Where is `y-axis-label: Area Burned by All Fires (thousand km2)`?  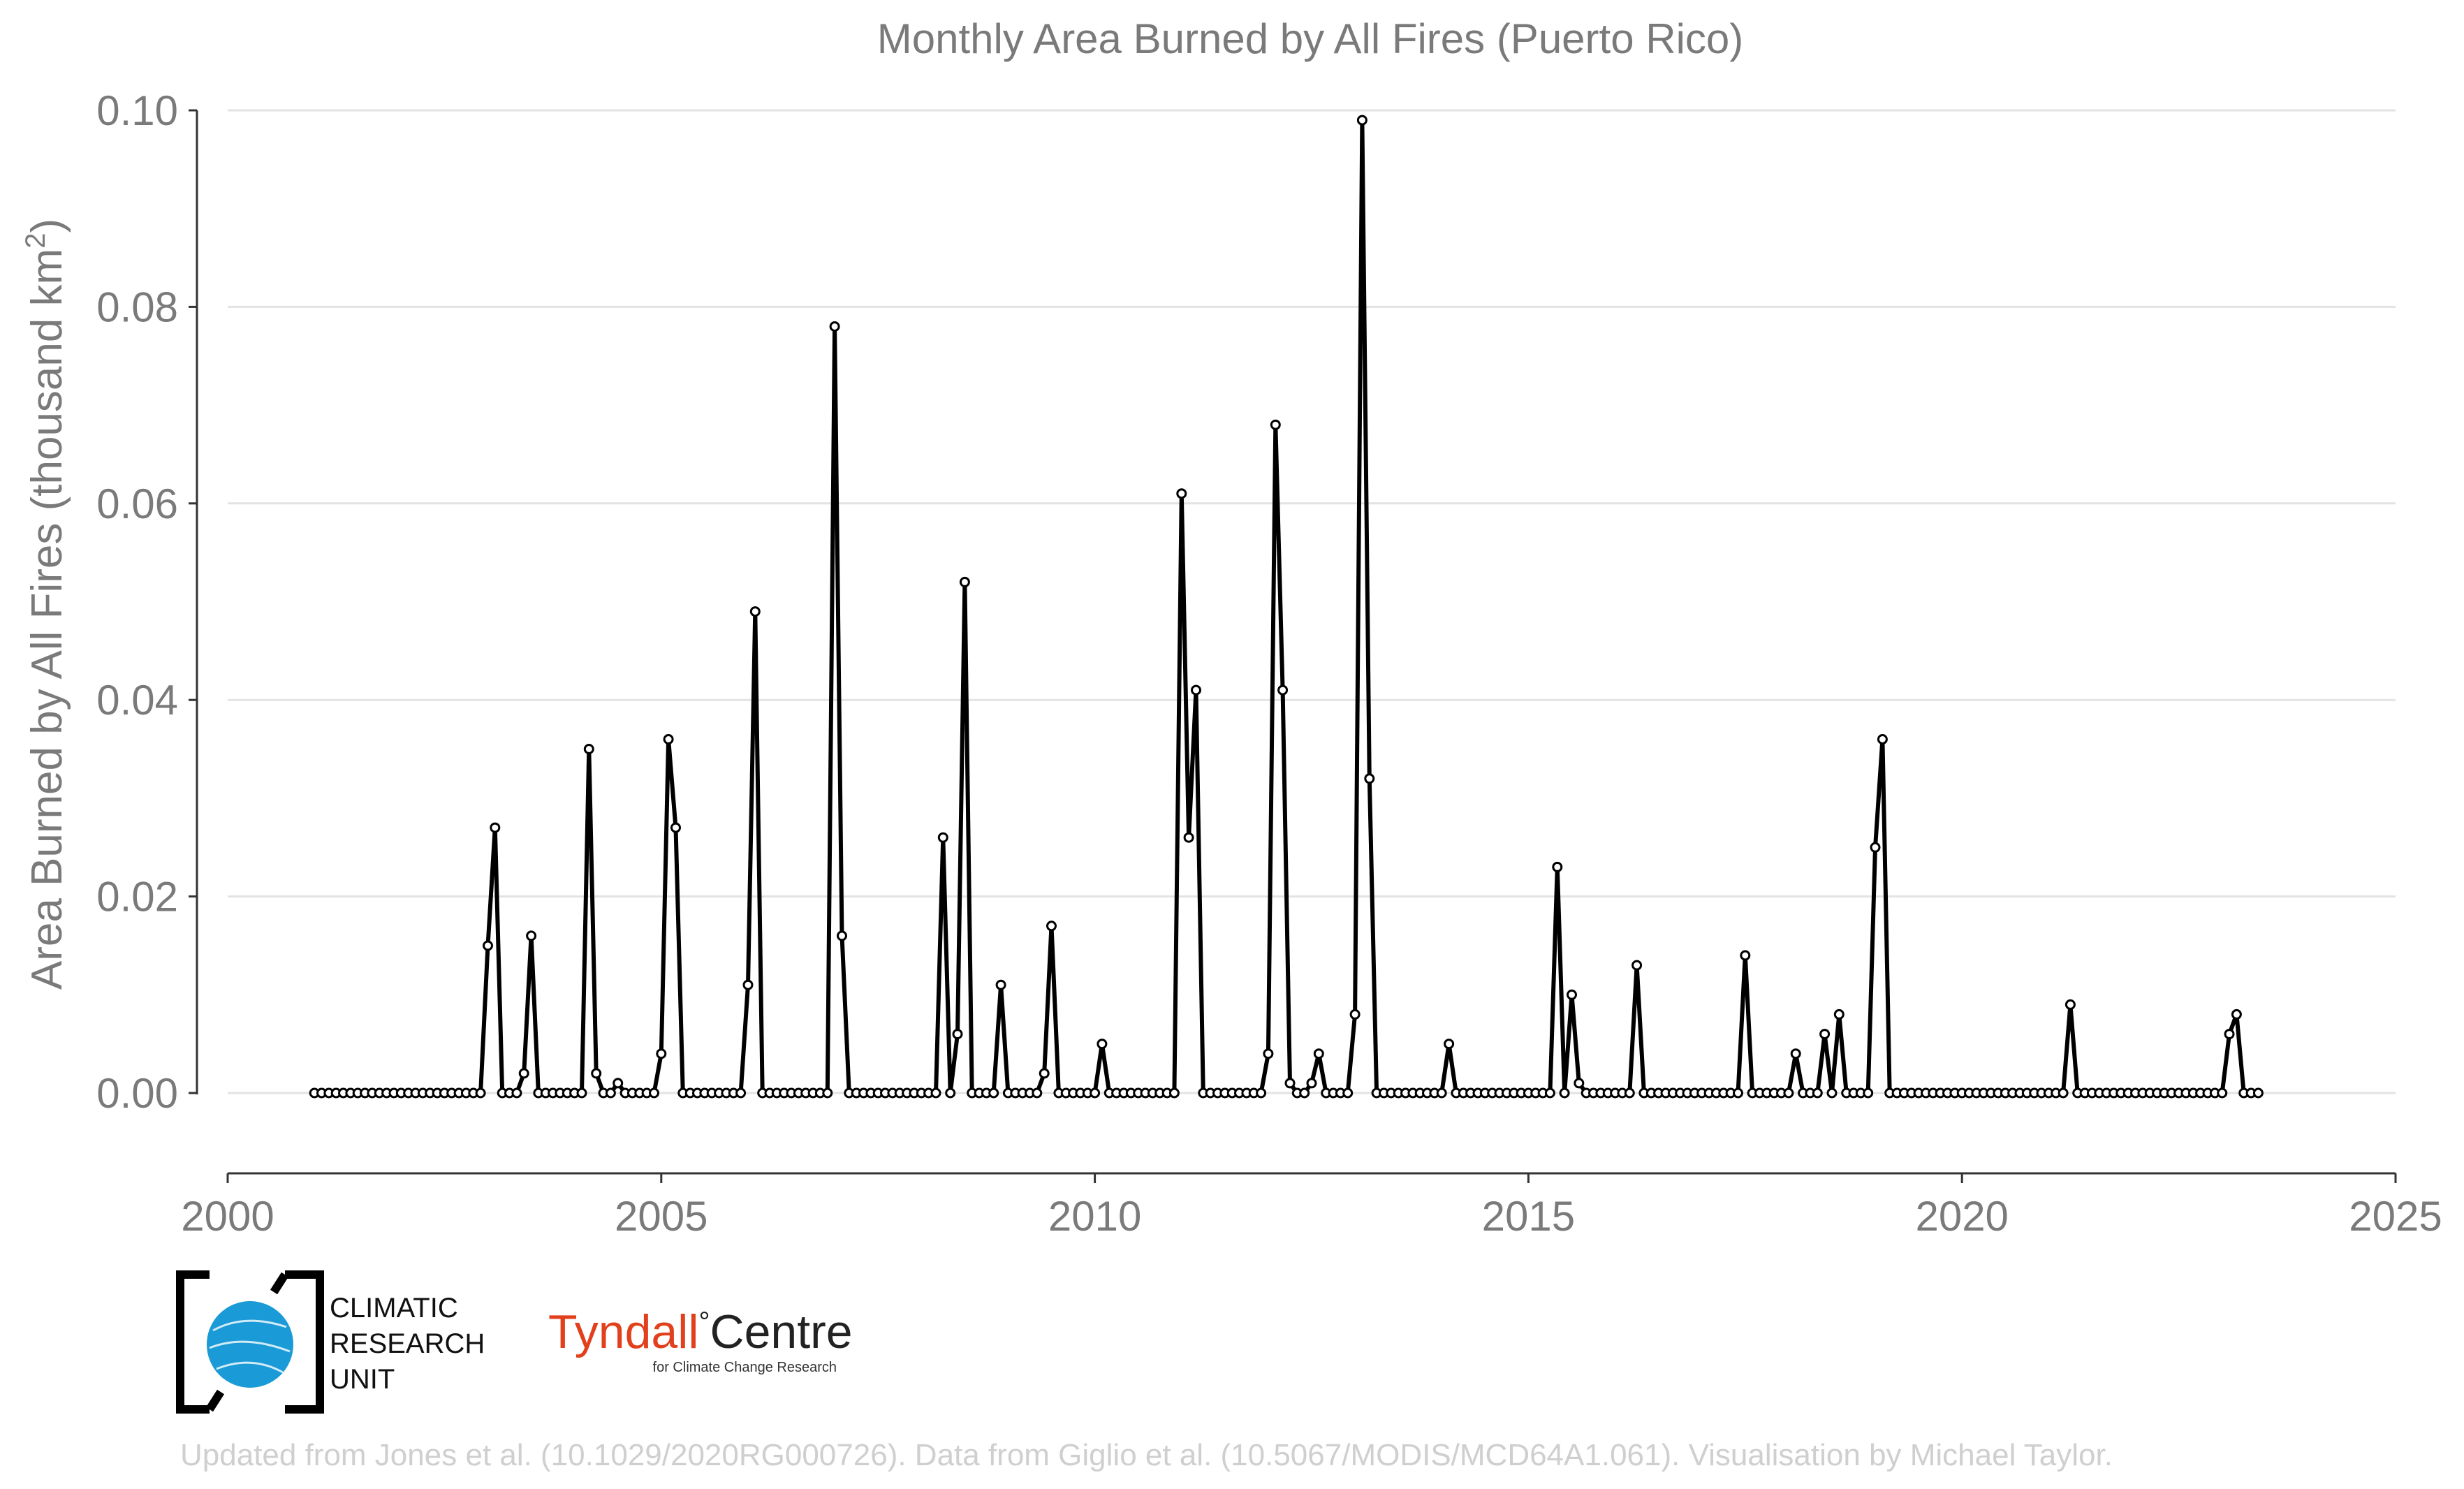
y-axis-label: Area Burned by All Fires (thousand km2) is located at coordinates (45, 604).